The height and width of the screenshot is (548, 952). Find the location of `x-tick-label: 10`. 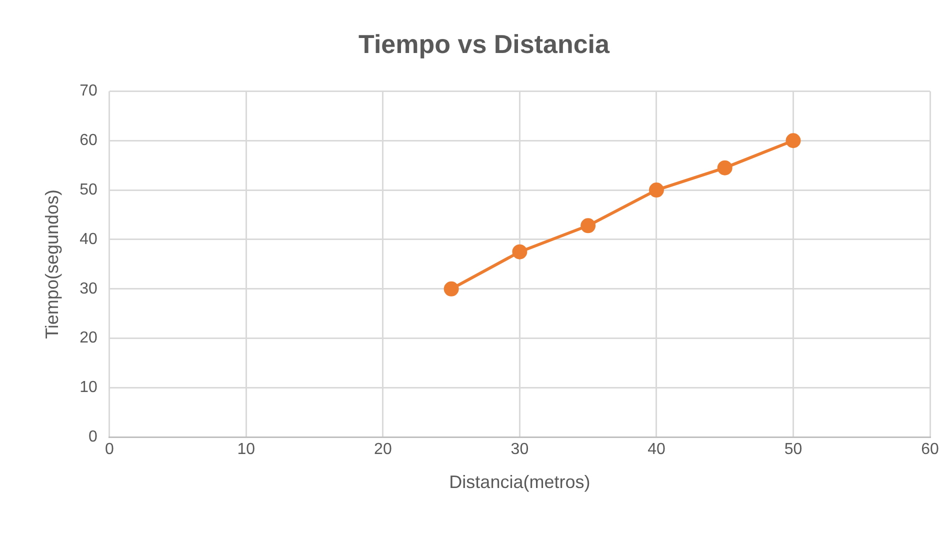

x-tick-label: 10 is located at coordinates (246, 449).